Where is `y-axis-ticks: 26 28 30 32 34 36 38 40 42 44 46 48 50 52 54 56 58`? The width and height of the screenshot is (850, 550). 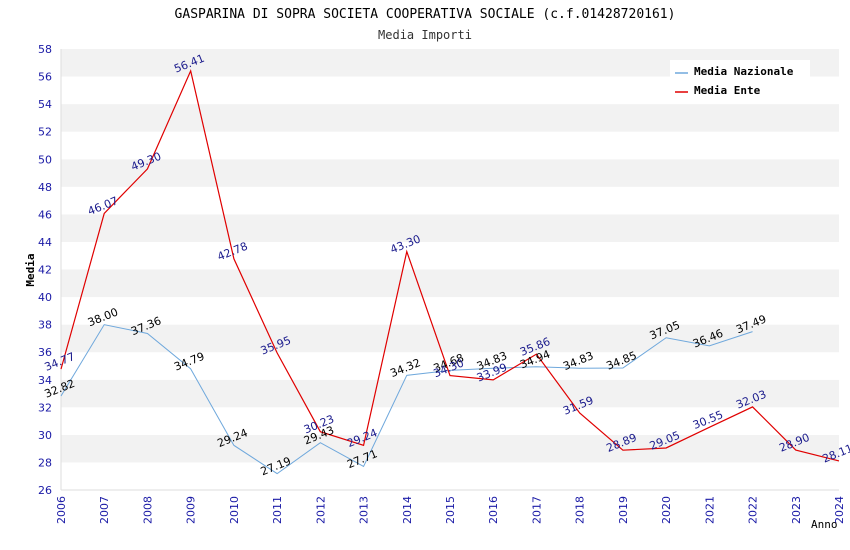 y-axis-ticks: 26 28 30 32 34 36 38 40 42 44 46 48 50 52 54 56 58 is located at coordinates (45, 270).